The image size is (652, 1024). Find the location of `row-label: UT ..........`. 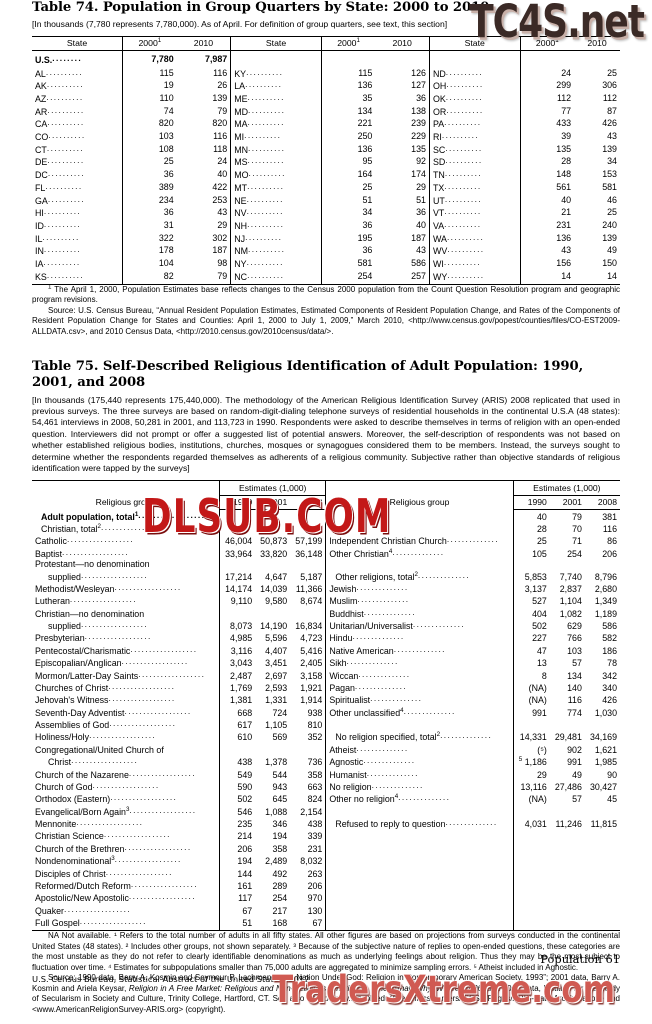

row-label: UT .......... is located at coordinates (474, 199).